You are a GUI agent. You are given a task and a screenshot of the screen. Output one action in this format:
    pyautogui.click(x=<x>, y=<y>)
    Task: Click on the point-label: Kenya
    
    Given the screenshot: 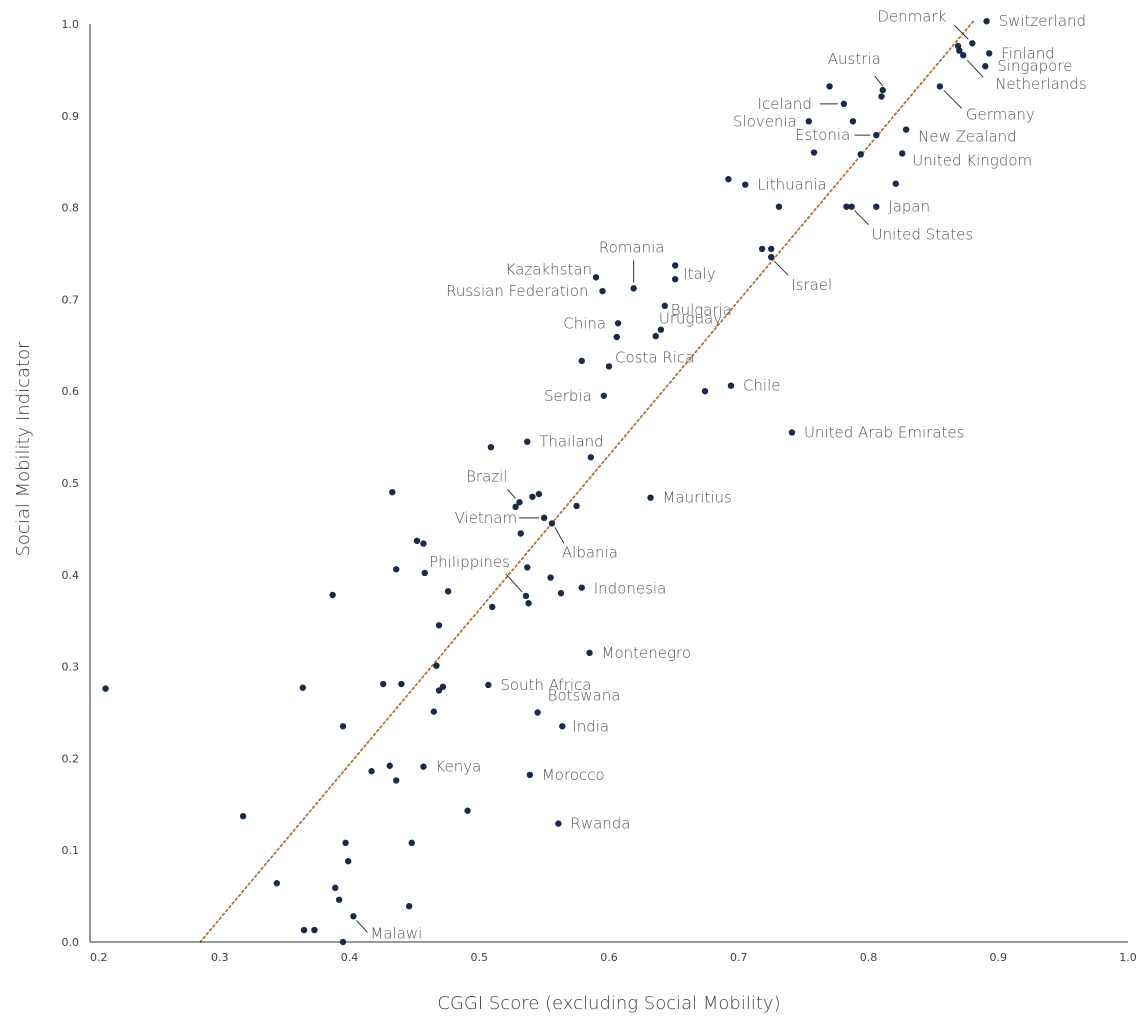 What is the action you would take?
    pyautogui.click(x=458, y=767)
    